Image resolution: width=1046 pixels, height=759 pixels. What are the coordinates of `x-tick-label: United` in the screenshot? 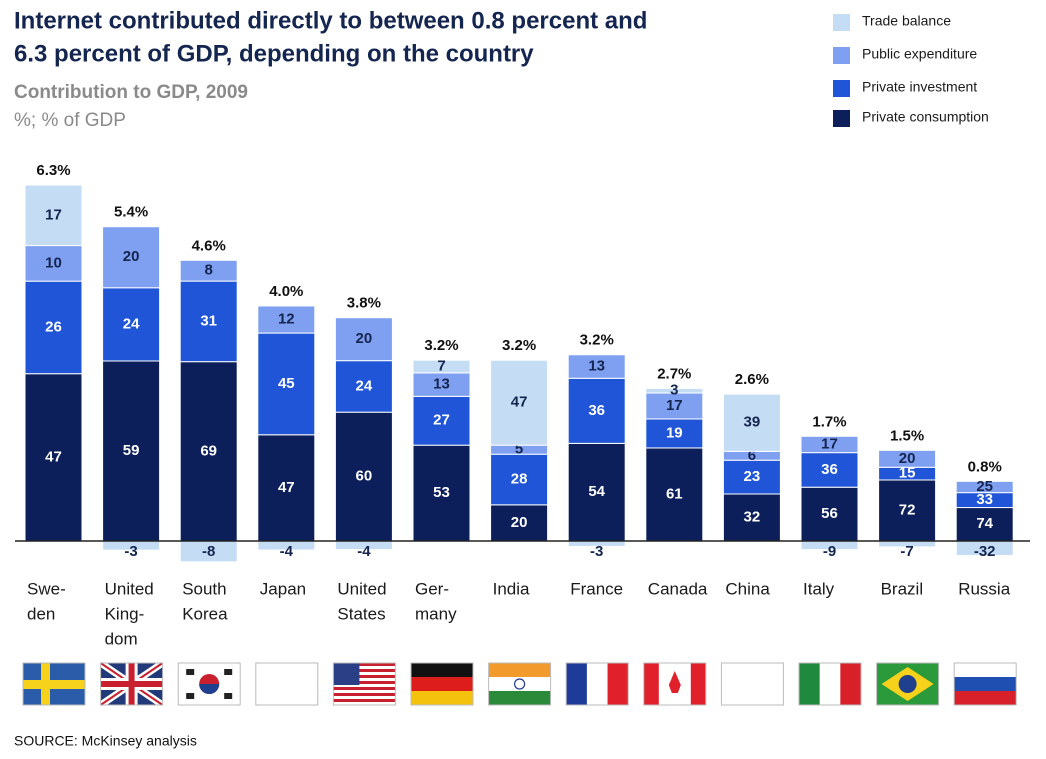 It's located at (361, 588).